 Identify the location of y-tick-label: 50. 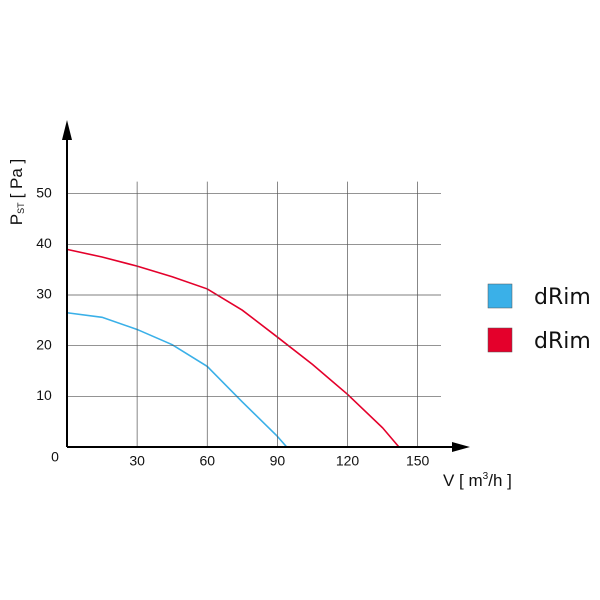
(44, 192).